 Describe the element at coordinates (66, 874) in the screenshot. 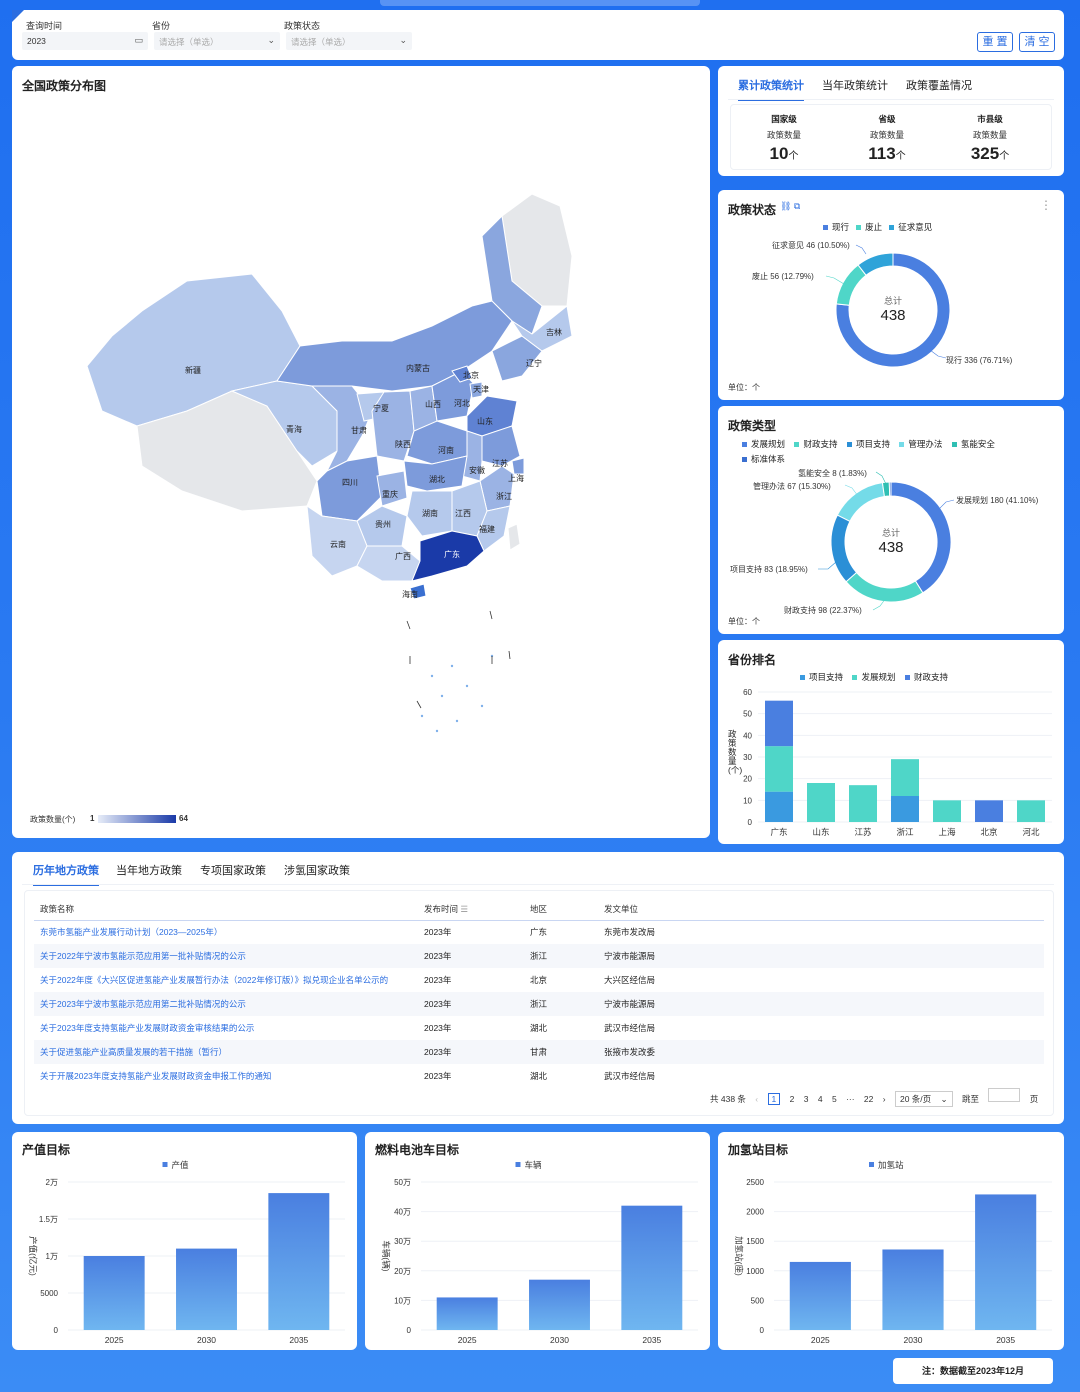

I see `tab-historical-local: 历年地方政策` at that location.